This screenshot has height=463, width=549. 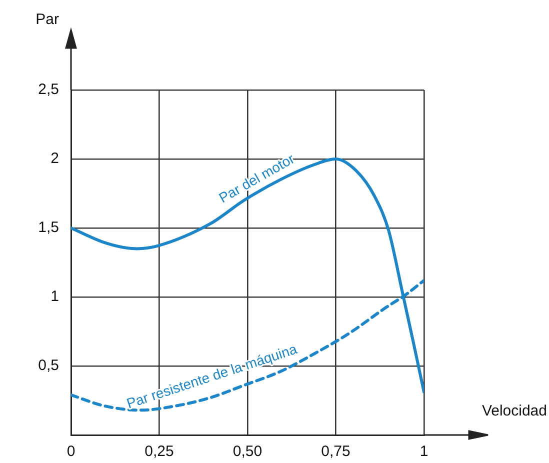 What do you see at coordinates (71, 451) in the screenshot?
I see `x-tick-label: 0` at bounding box center [71, 451].